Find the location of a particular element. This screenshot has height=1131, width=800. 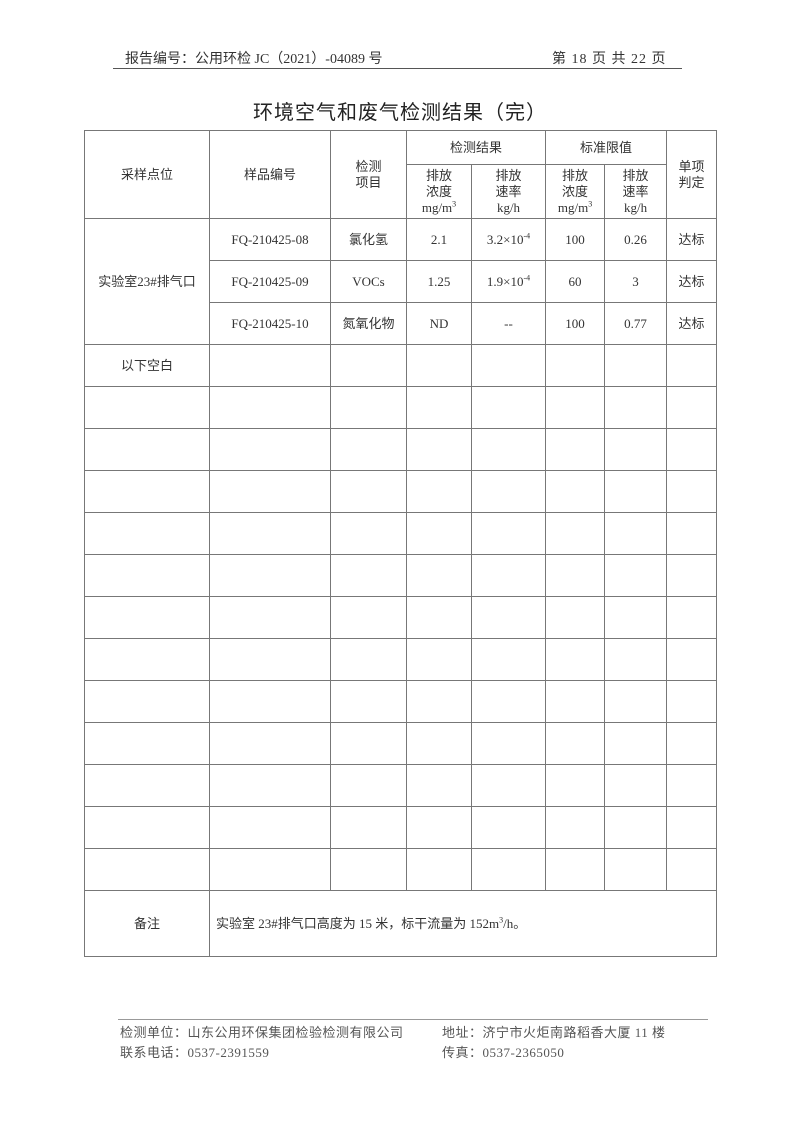

test-item: VOCs is located at coordinates (368, 281).